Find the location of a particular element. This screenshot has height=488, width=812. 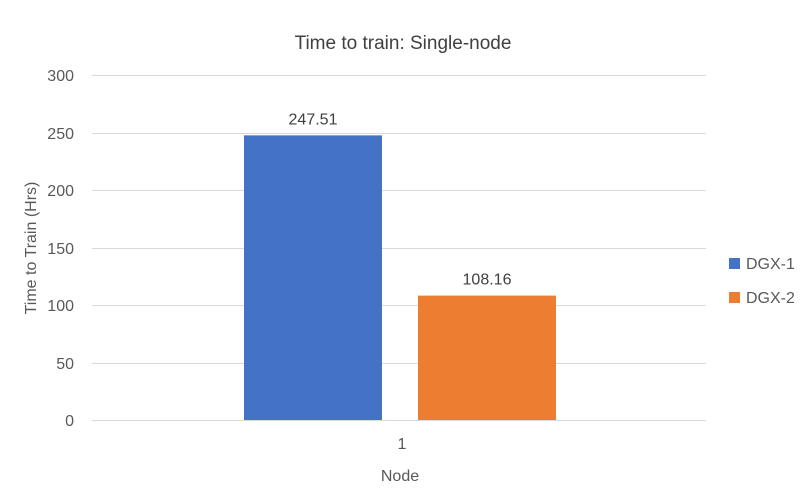

x-axis-label: Node is located at coordinates (400, 476).